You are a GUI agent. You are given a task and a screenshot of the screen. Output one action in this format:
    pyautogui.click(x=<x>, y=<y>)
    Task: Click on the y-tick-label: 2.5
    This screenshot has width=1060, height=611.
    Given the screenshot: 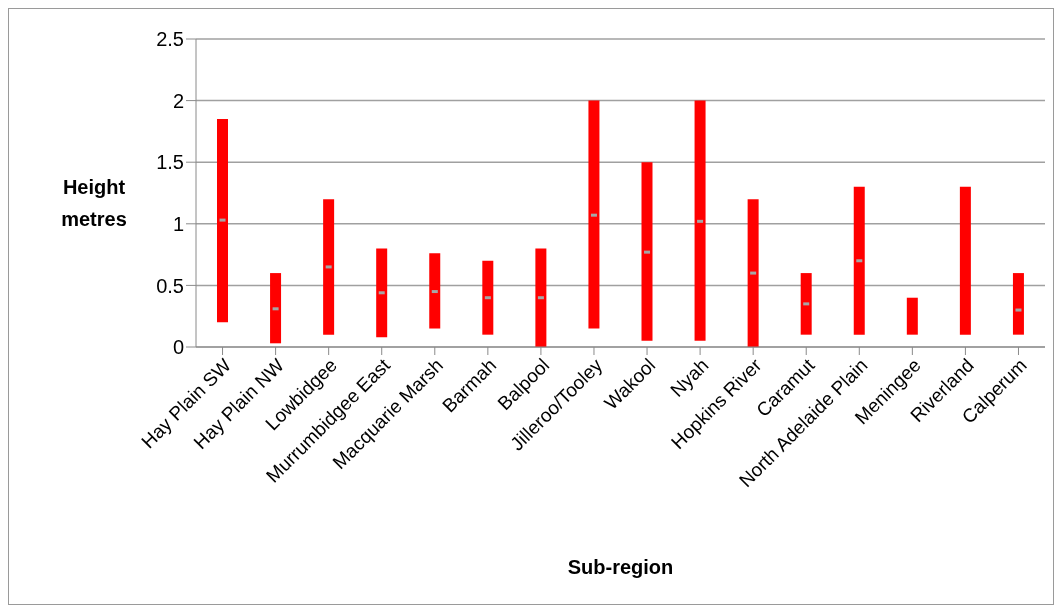 What is the action you would take?
    pyautogui.click(x=170, y=39)
    